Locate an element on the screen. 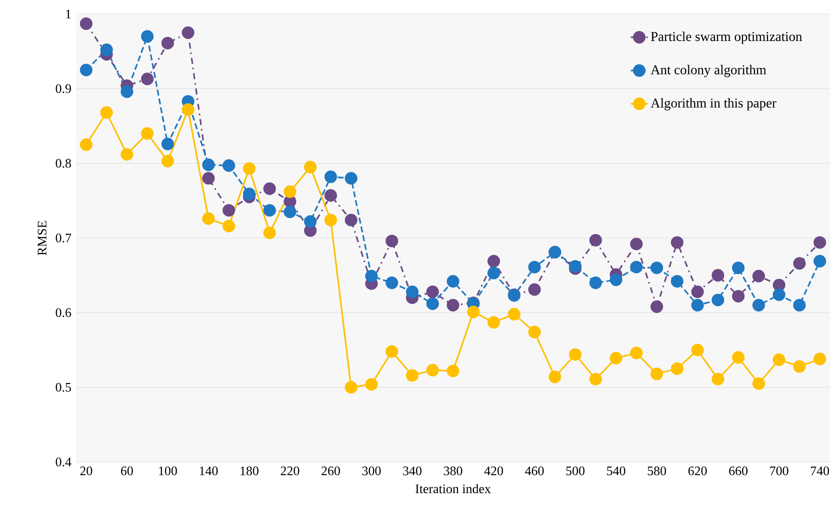 The image size is (834, 525). legend-label: Ant colony algorithm is located at coordinates (708, 71).